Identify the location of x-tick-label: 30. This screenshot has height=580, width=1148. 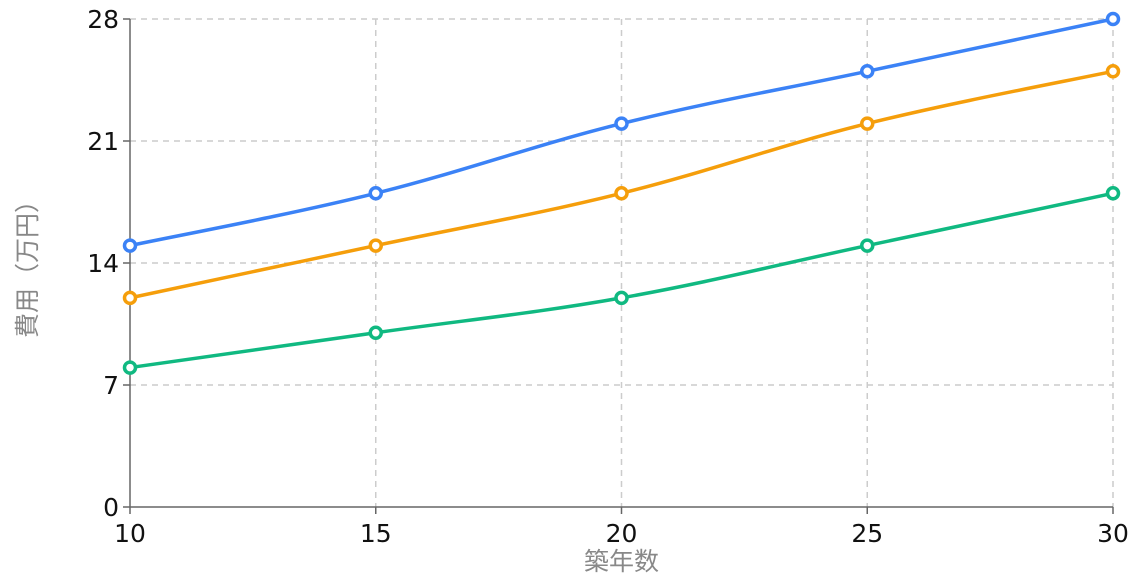
(1113, 533).